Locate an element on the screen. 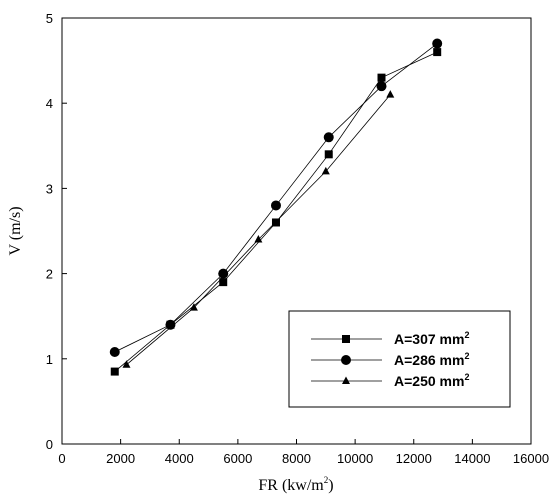  x-tick-label: 4000 is located at coordinates (179, 458).